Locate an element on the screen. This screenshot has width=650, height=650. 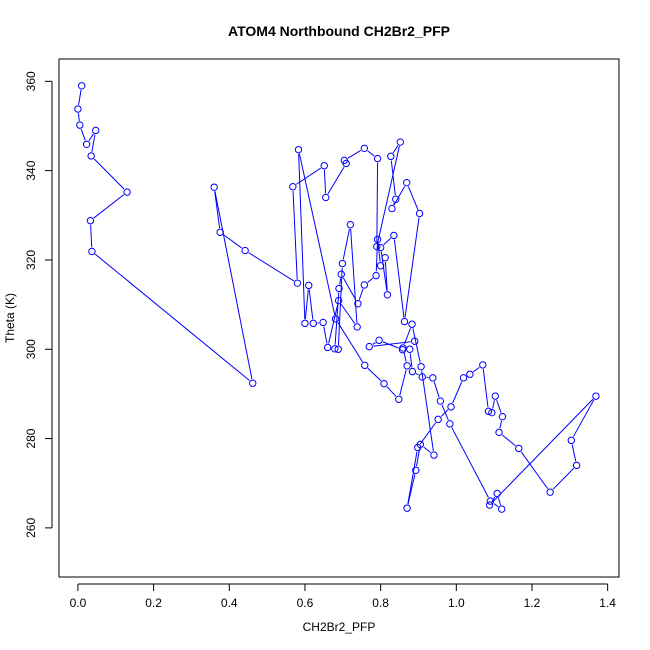
x-tick-label: 0.2 is located at coordinates (153, 603).